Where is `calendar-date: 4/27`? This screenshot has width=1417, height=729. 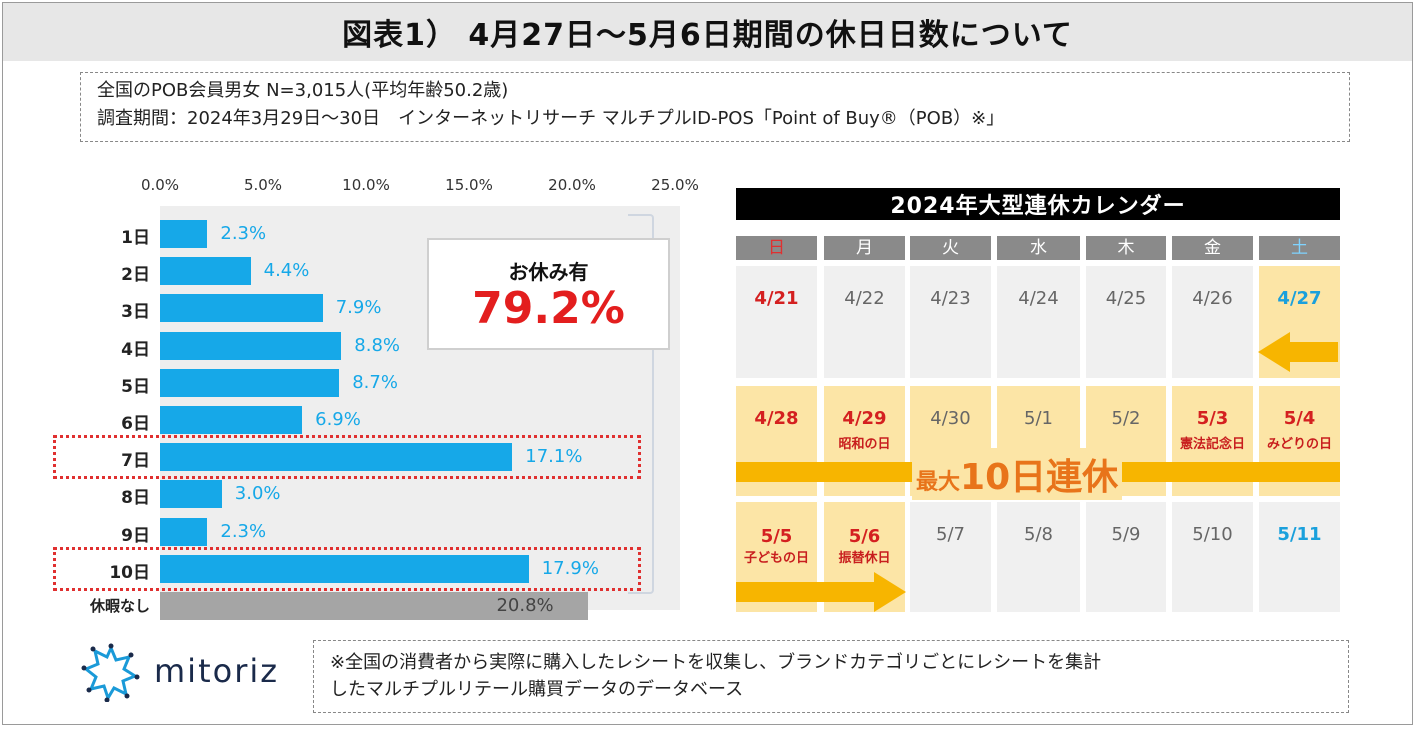
calendar-date: 4/27 is located at coordinates (1299, 298).